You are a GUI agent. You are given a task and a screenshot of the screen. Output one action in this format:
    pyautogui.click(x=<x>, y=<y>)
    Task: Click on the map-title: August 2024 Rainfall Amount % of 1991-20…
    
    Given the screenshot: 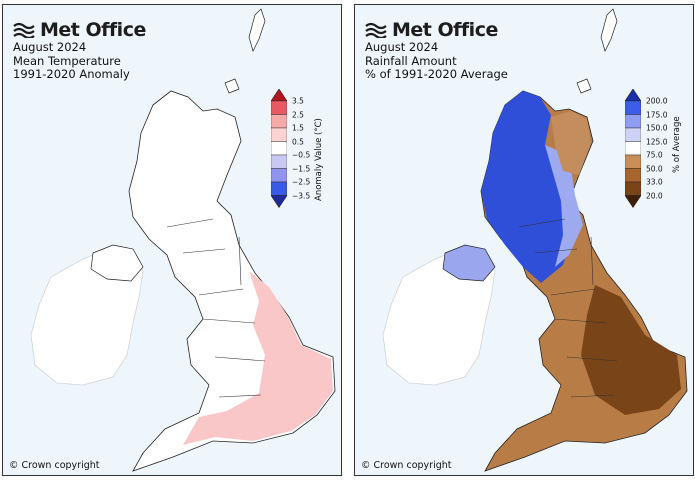 What is the action you would take?
    pyautogui.click(x=436, y=61)
    